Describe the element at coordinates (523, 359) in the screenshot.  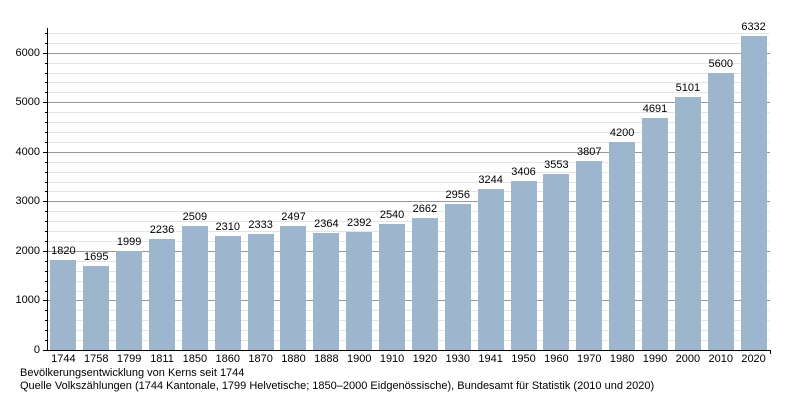
I see `x-tick-label: 1950` at that location.